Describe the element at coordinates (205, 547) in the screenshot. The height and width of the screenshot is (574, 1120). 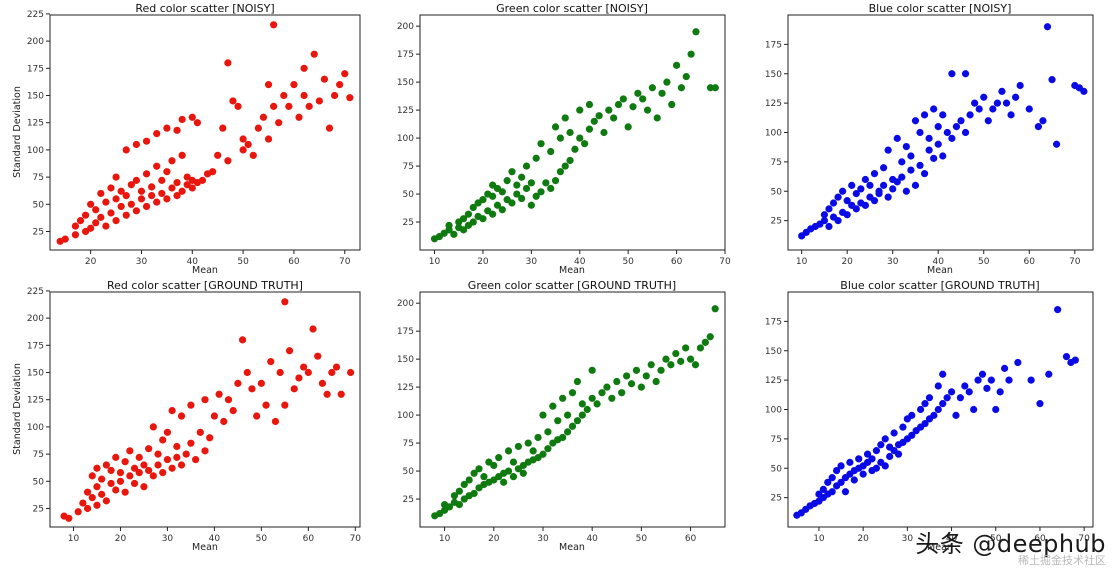
I see `x-axis-label: Mean` at that location.